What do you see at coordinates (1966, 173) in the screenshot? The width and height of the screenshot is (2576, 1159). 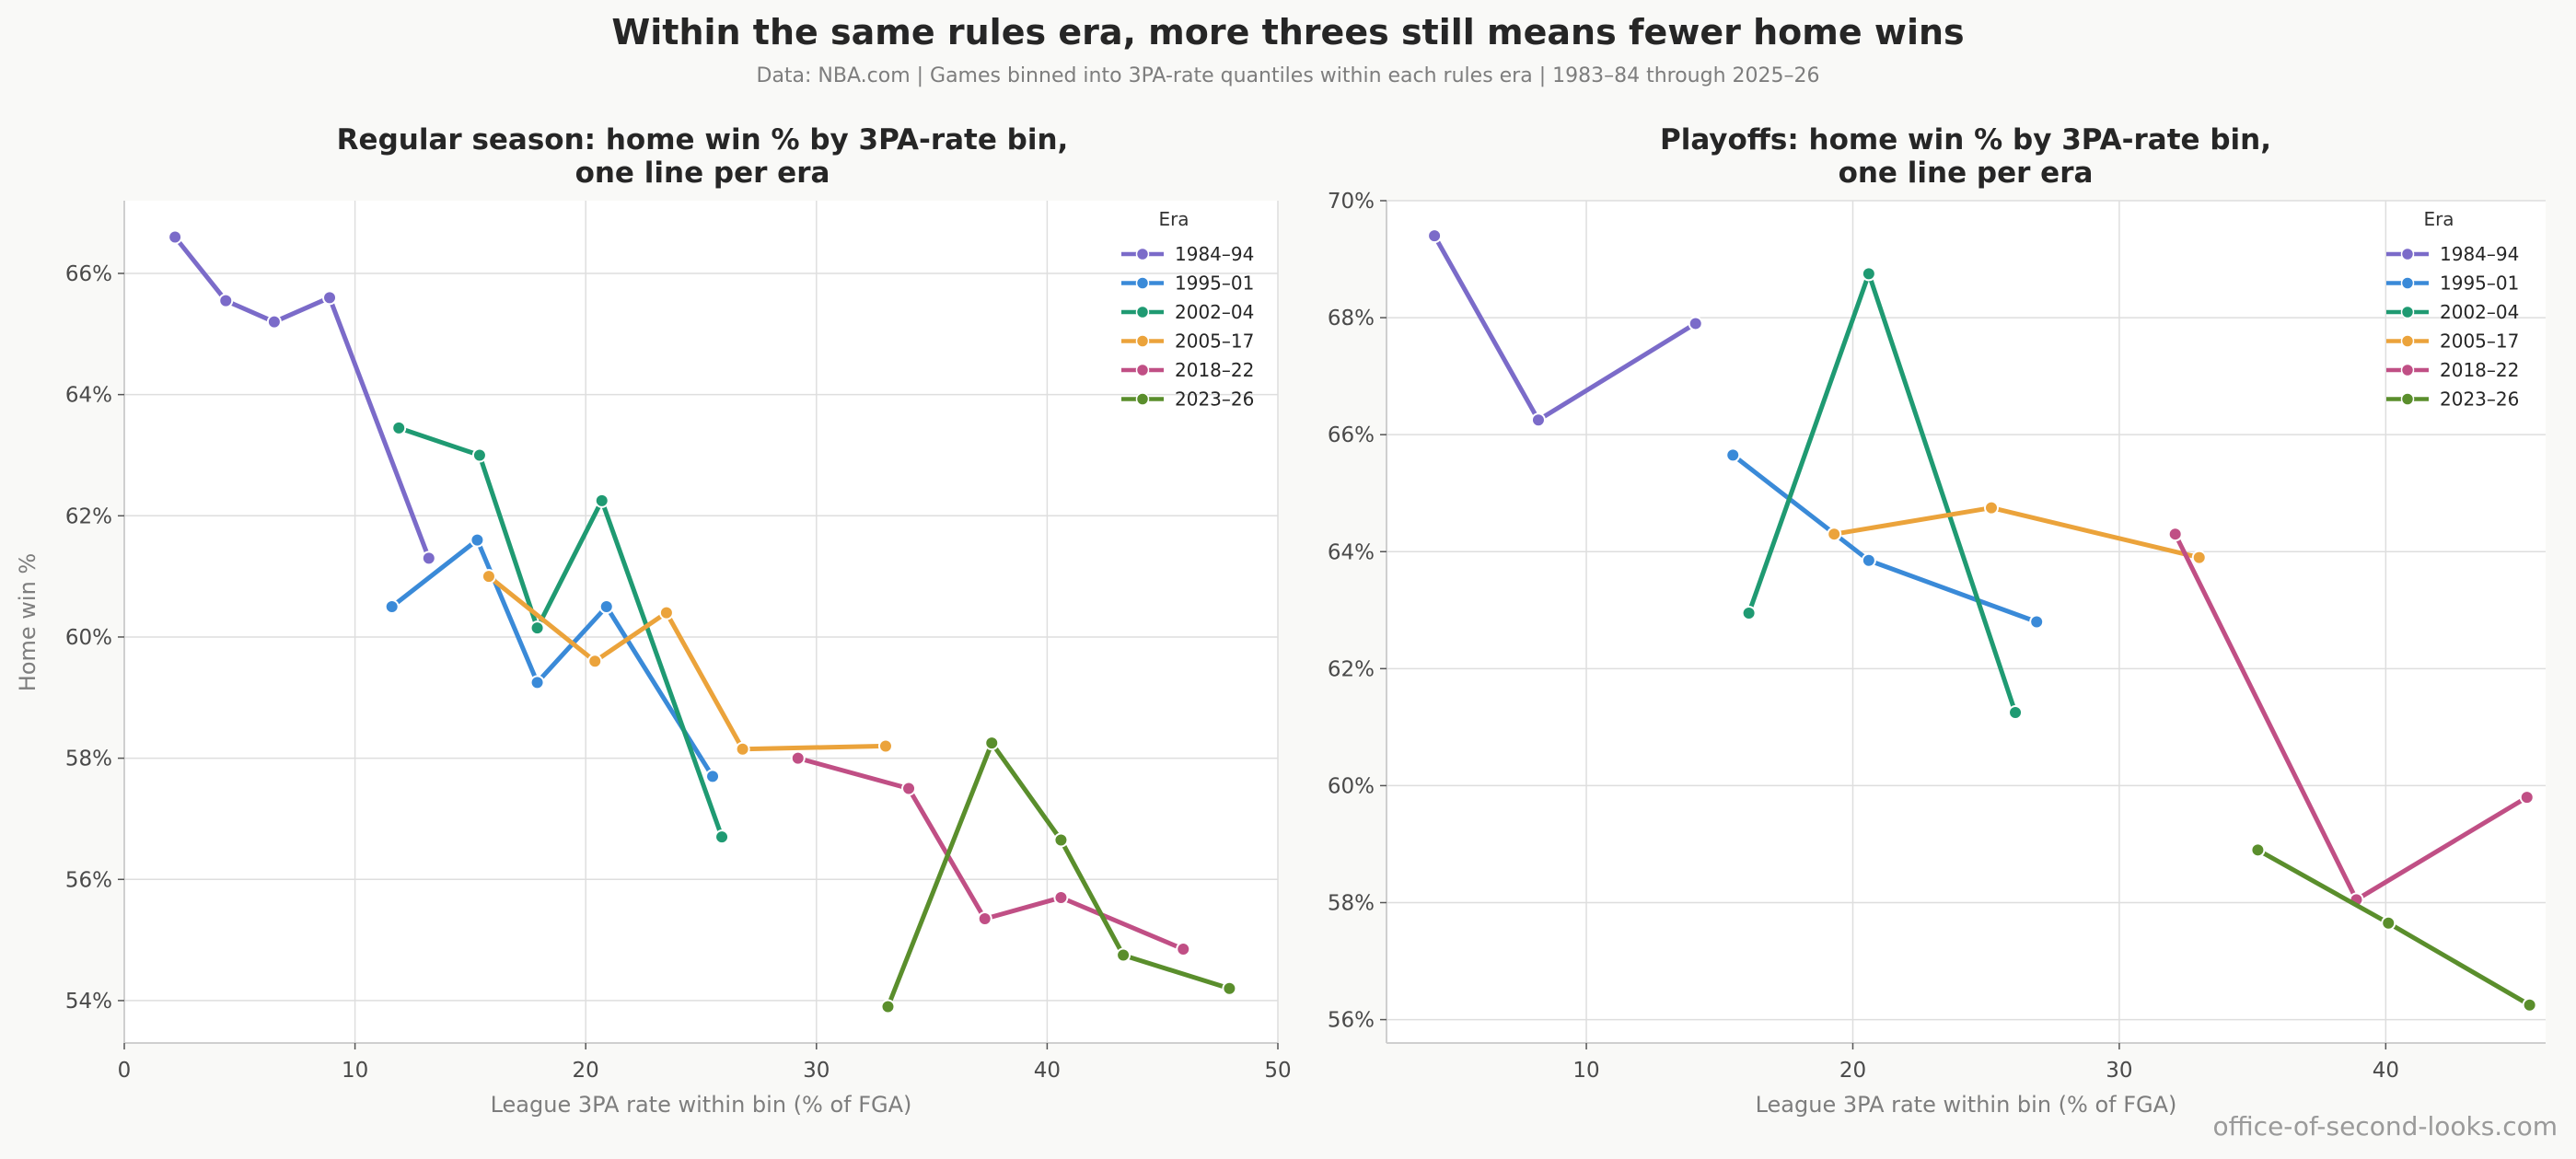 I see `playoffs-title-line: one line per era` at bounding box center [1966, 173].